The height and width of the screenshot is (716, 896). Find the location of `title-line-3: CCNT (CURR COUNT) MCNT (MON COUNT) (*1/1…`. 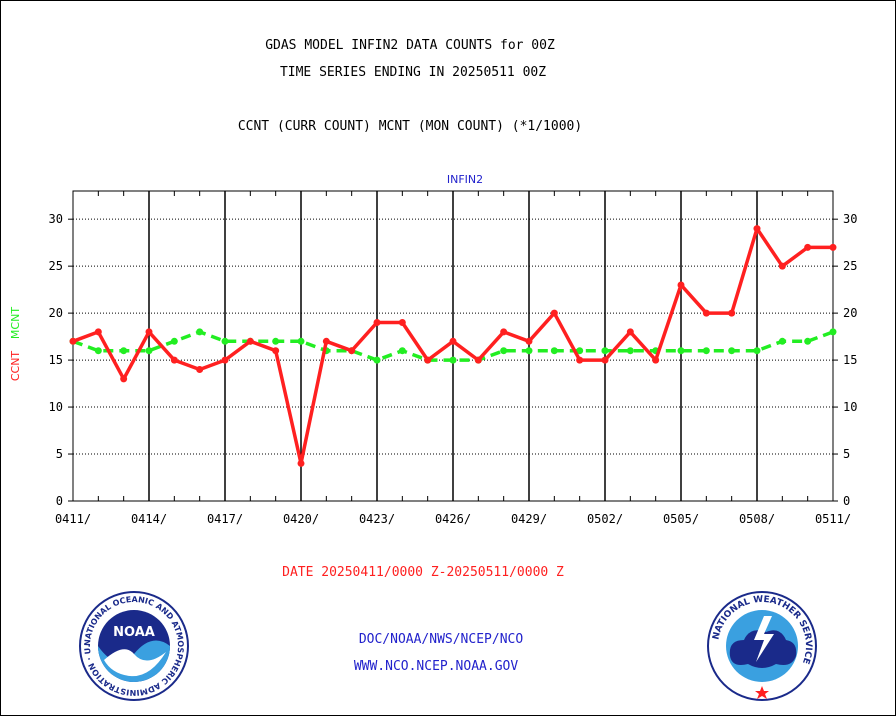

title-line-3: CCNT (CURR COUNT) MCNT (MON COUNT) (*1/1… is located at coordinates (410, 126).